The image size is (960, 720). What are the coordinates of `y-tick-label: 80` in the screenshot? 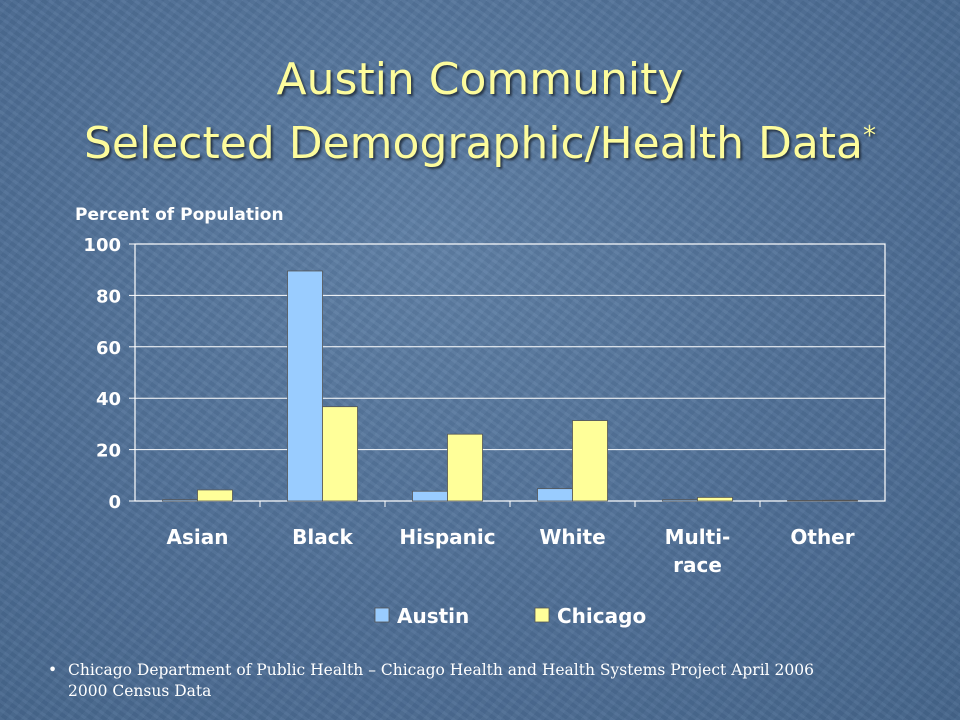 It's located at (108, 296).